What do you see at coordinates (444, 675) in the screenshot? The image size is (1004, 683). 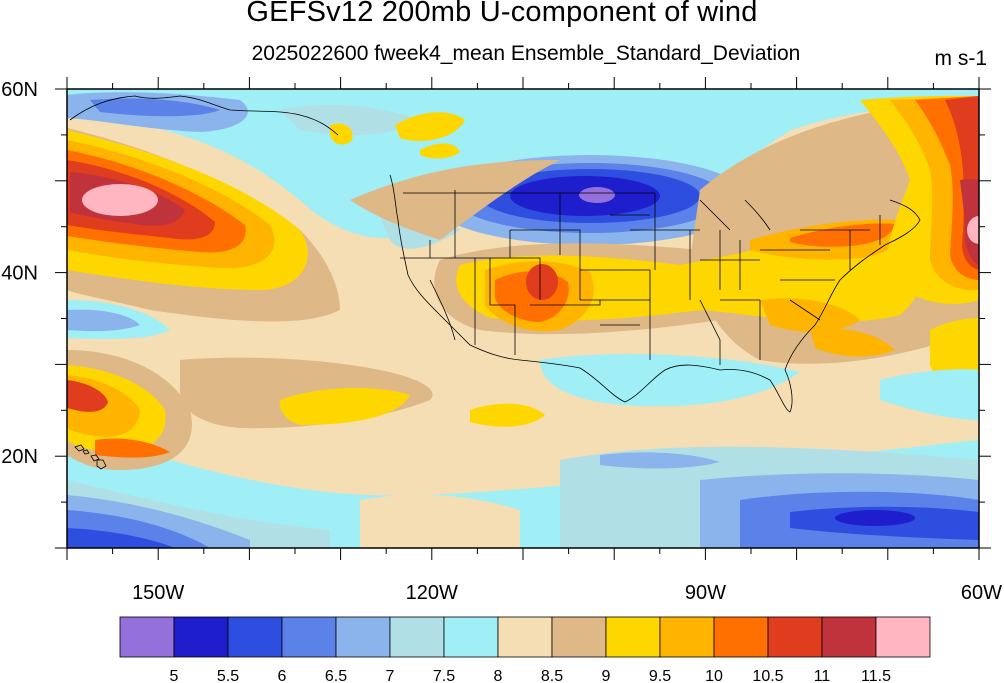 I see `colorbar-level-label: 7.5` at bounding box center [444, 675].